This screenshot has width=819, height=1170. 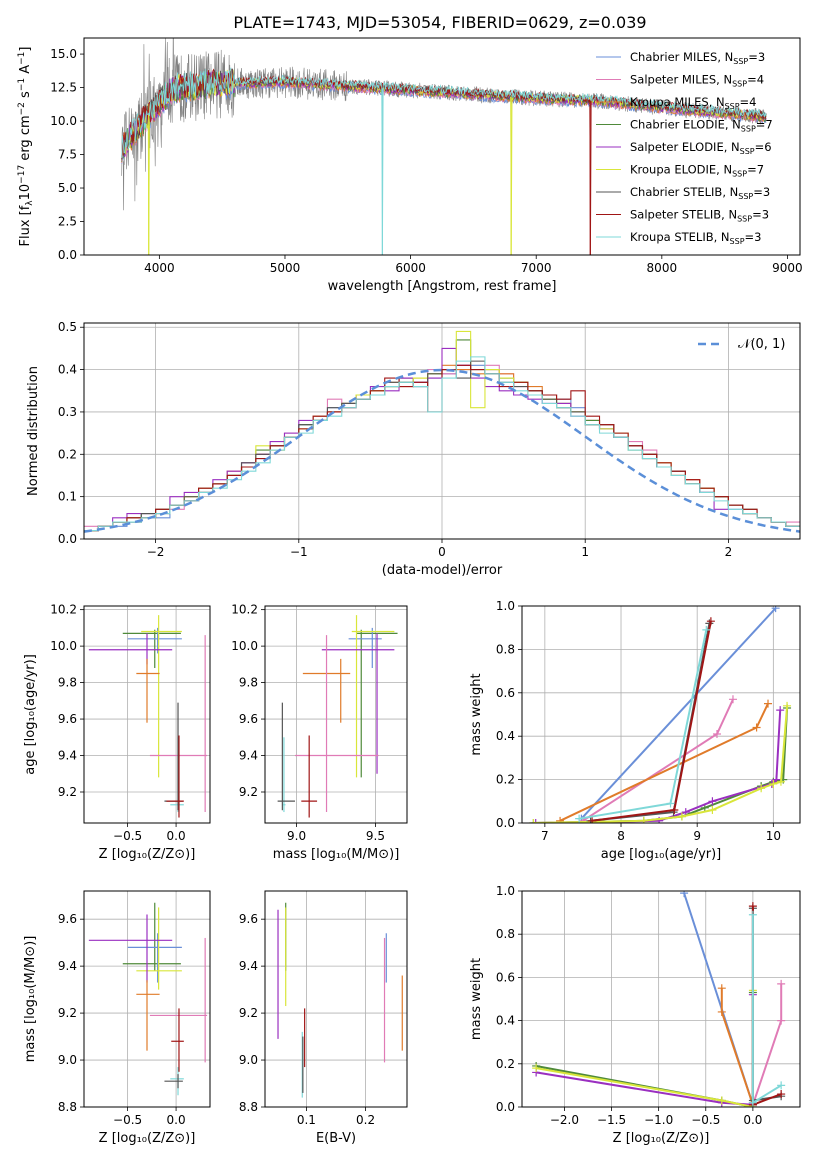 What do you see at coordinates (444, 146) in the screenshot?
I see `spectrum-lines` at bounding box center [444, 146].